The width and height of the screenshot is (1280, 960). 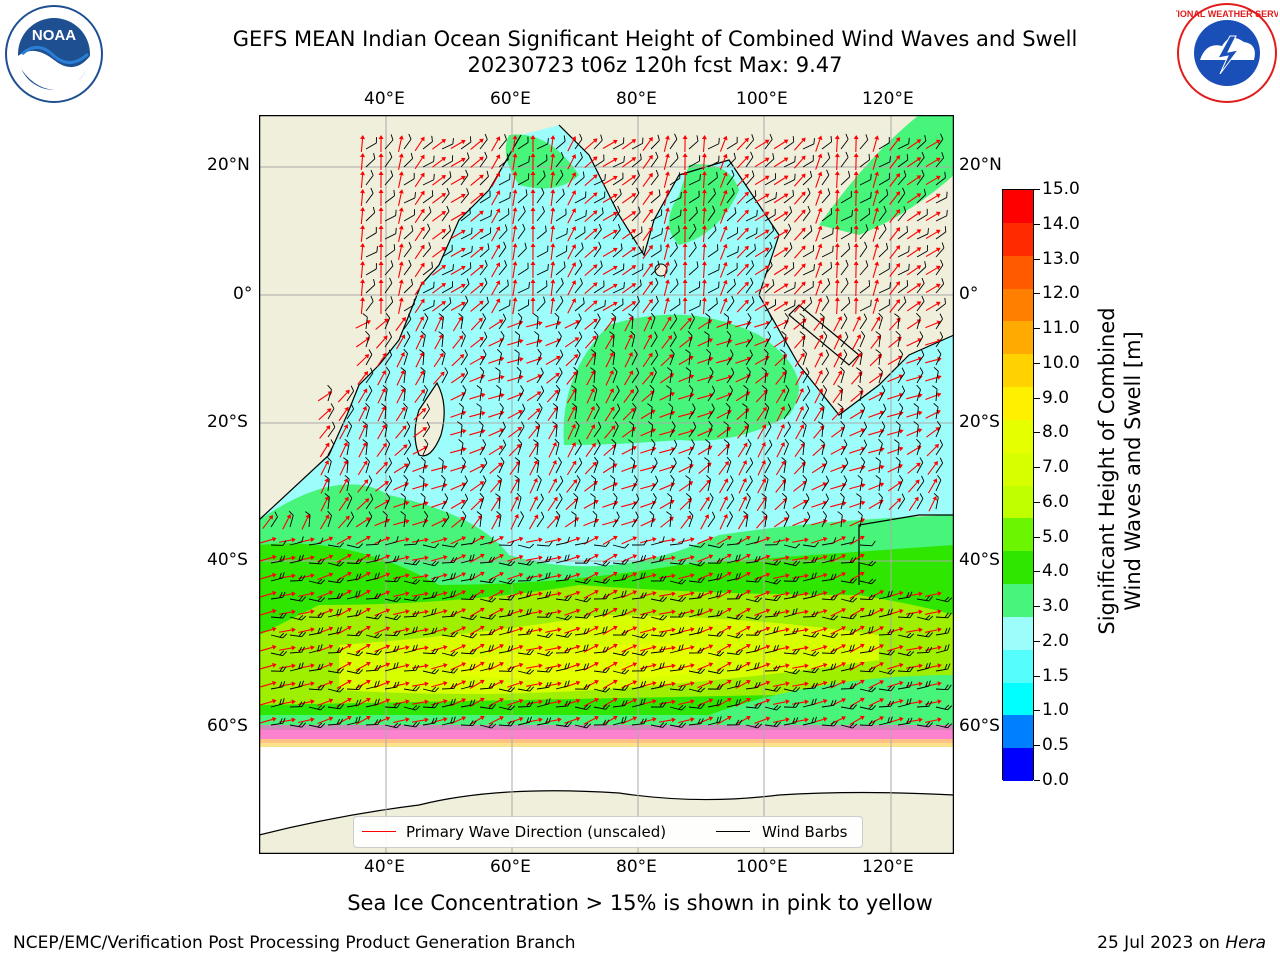 I want to click on lon-tick-bottom: 60°E, so click(x=510, y=867).